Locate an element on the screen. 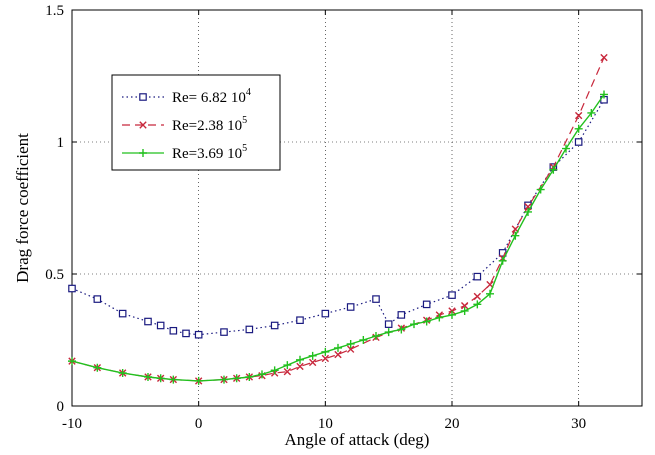  y-tick-label: 0 is located at coordinates (61, 407).